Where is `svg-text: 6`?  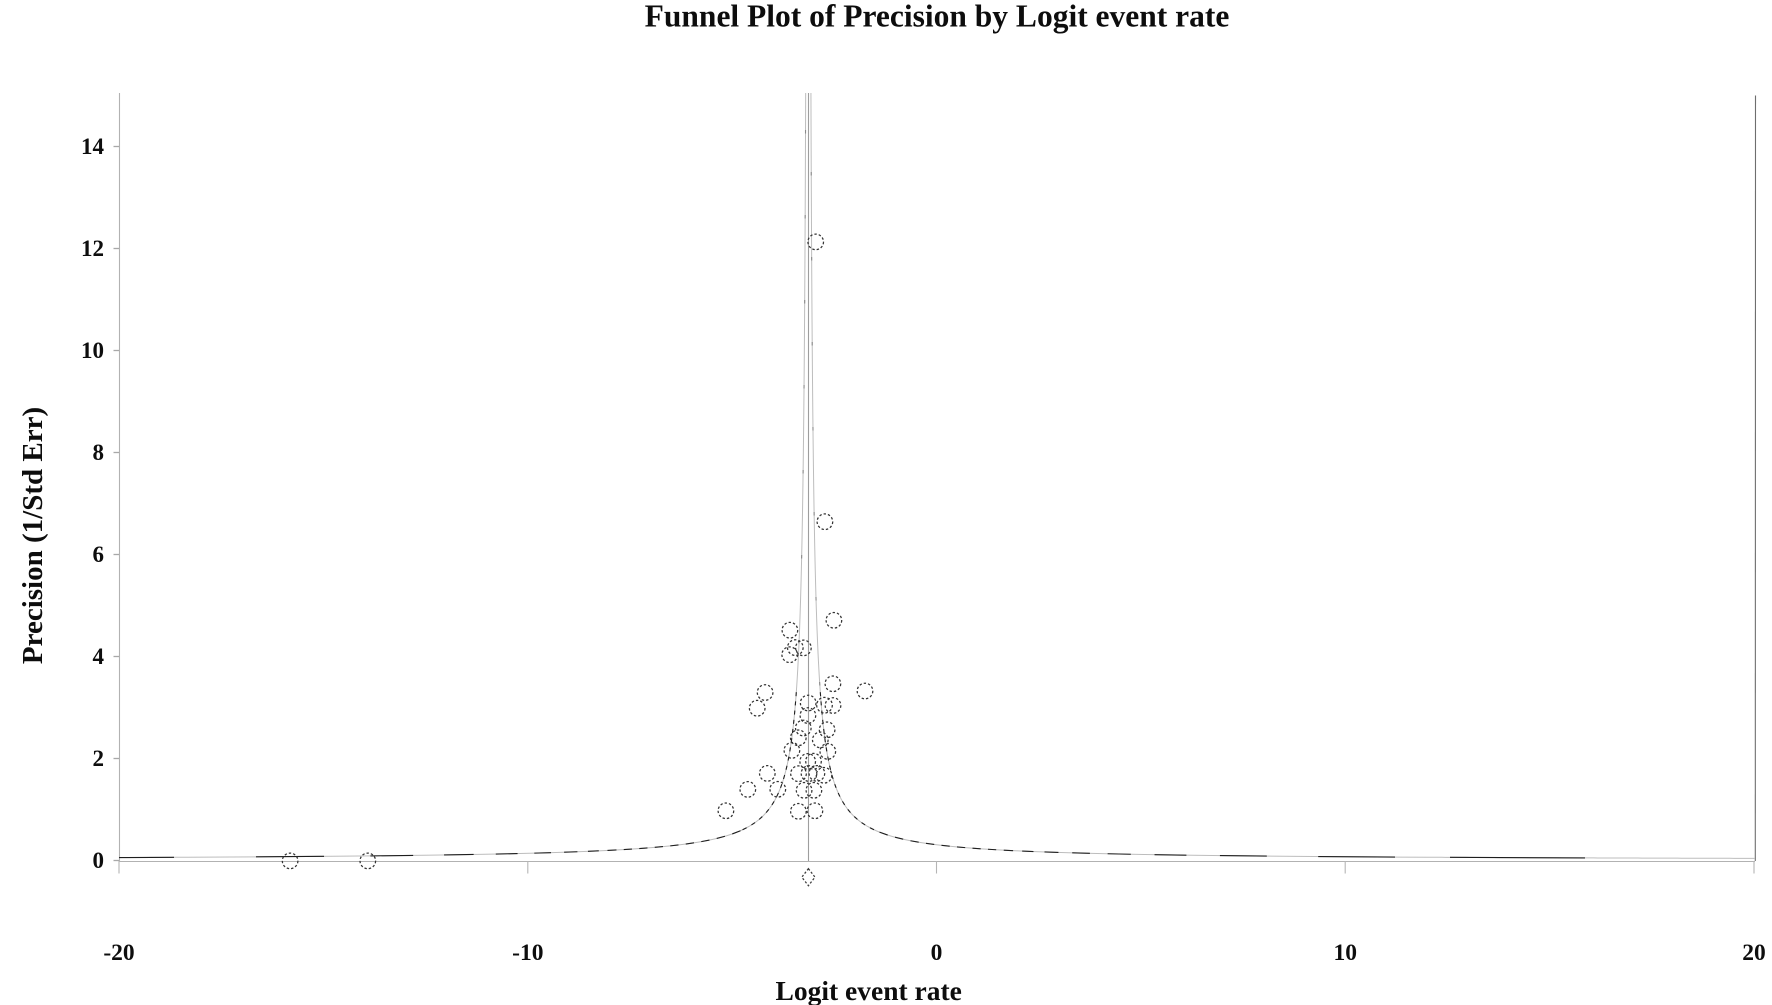
svg-text: 6 is located at coordinates (99, 554).